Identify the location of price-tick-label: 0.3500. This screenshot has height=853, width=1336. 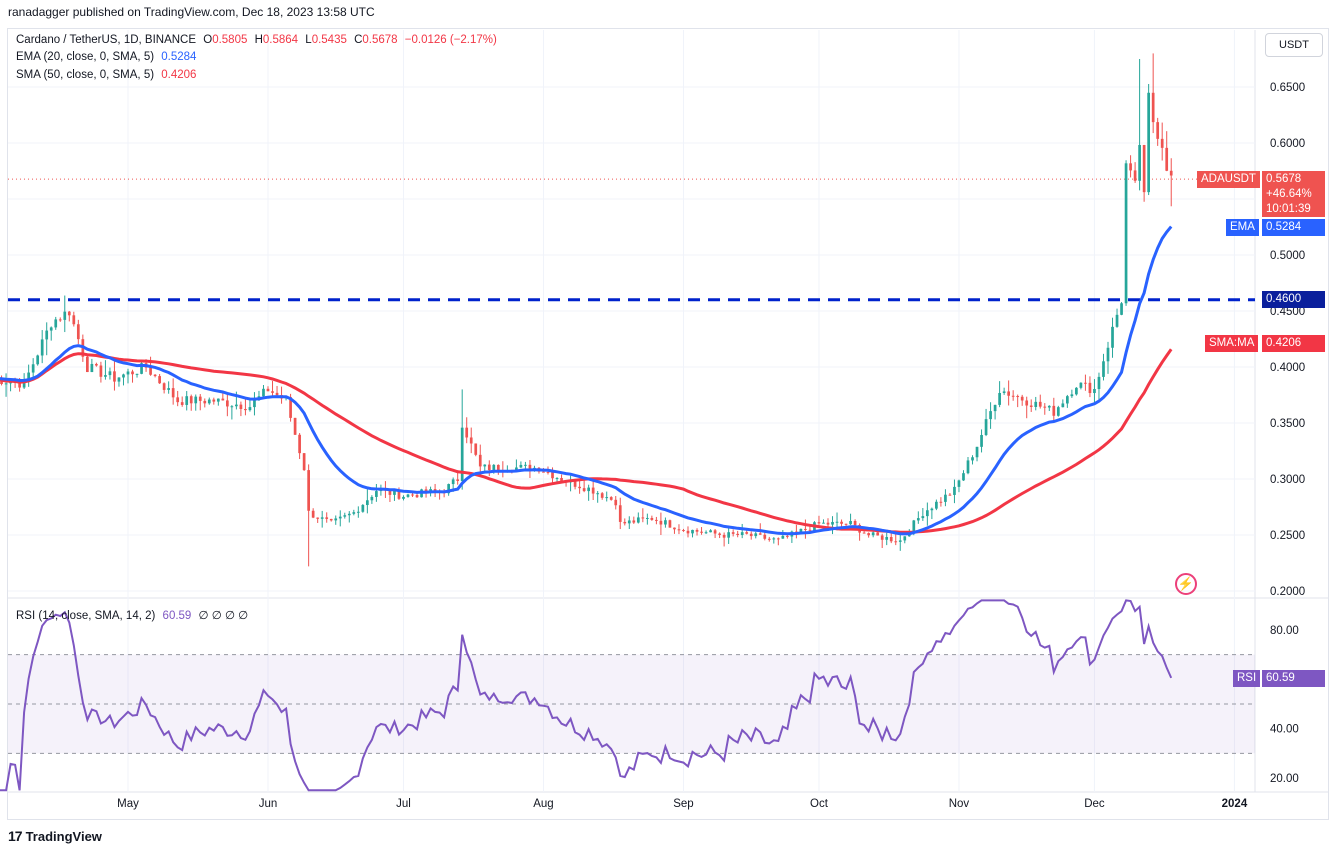
(1287, 424).